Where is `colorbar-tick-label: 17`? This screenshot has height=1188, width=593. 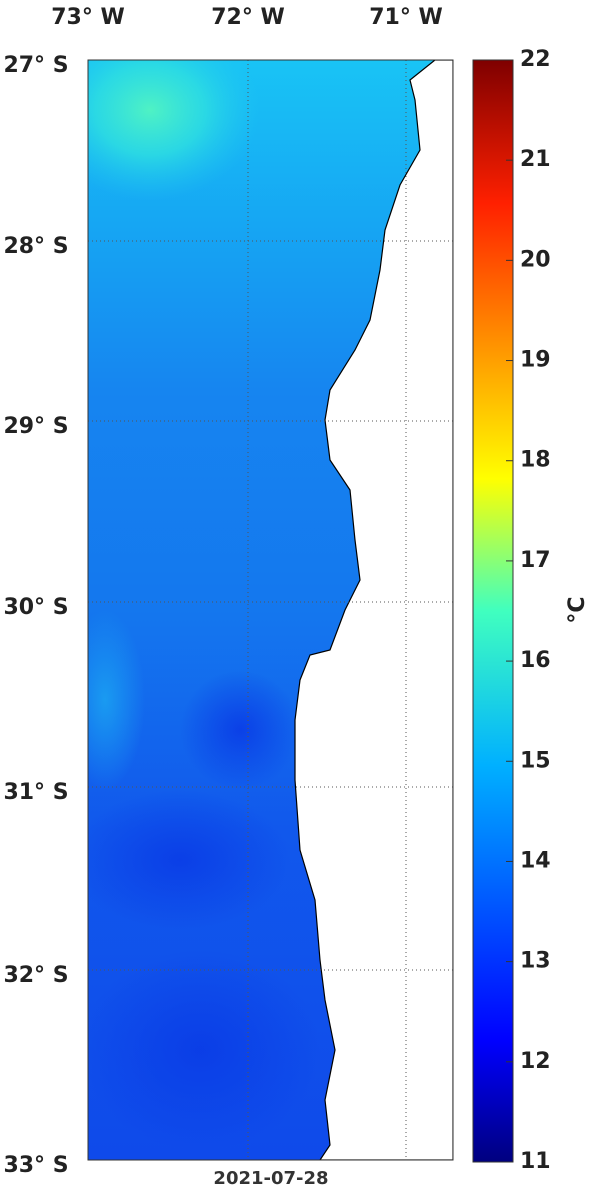 colorbar-tick-label: 17 is located at coordinates (535, 560).